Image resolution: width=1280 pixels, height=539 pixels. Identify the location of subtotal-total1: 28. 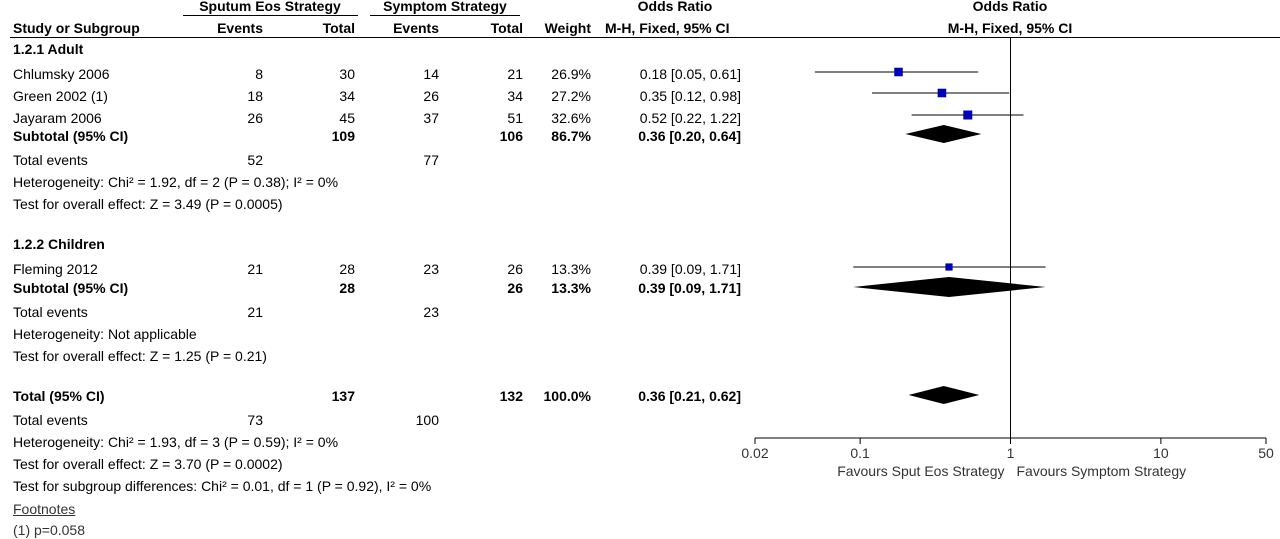
(347, 288).